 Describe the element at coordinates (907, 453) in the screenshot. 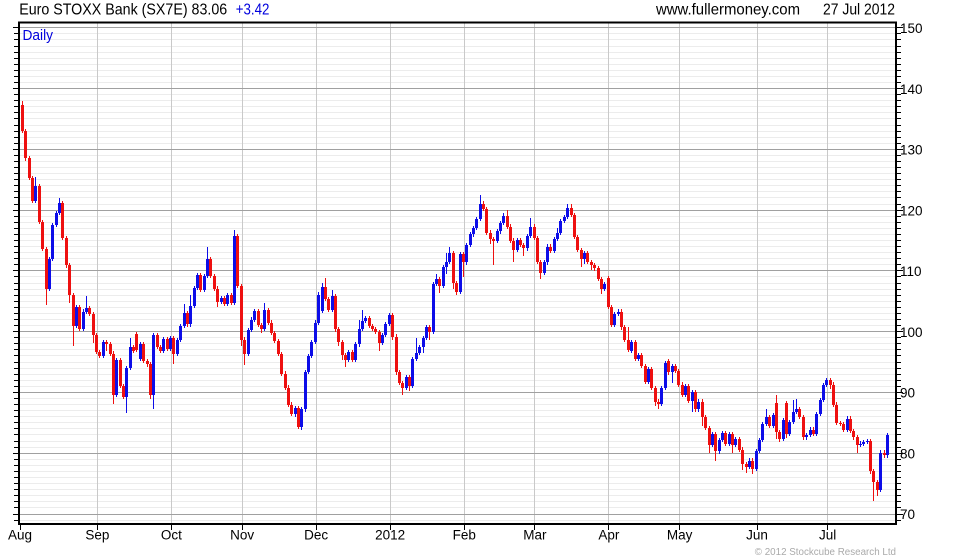

I see `svg-text: 80` at that location.